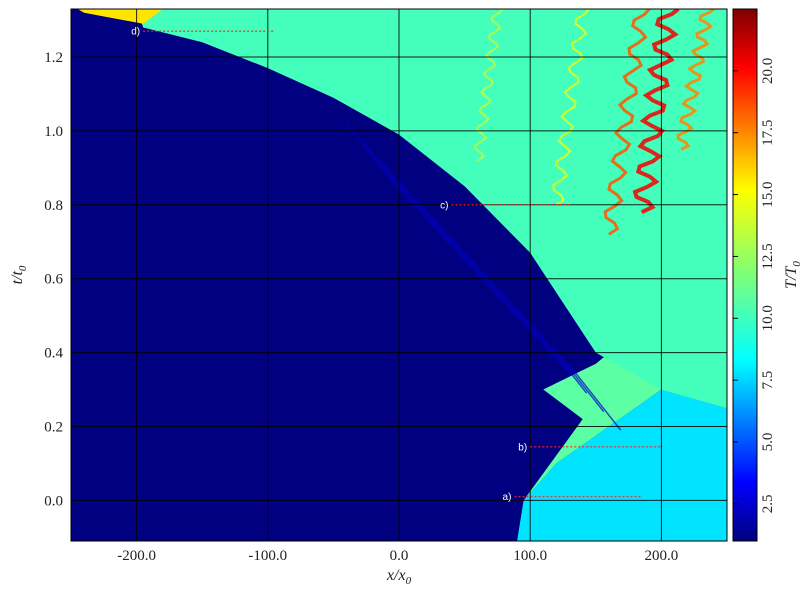  I want to click on x-tick-label: 100.0, so click(530, 556).